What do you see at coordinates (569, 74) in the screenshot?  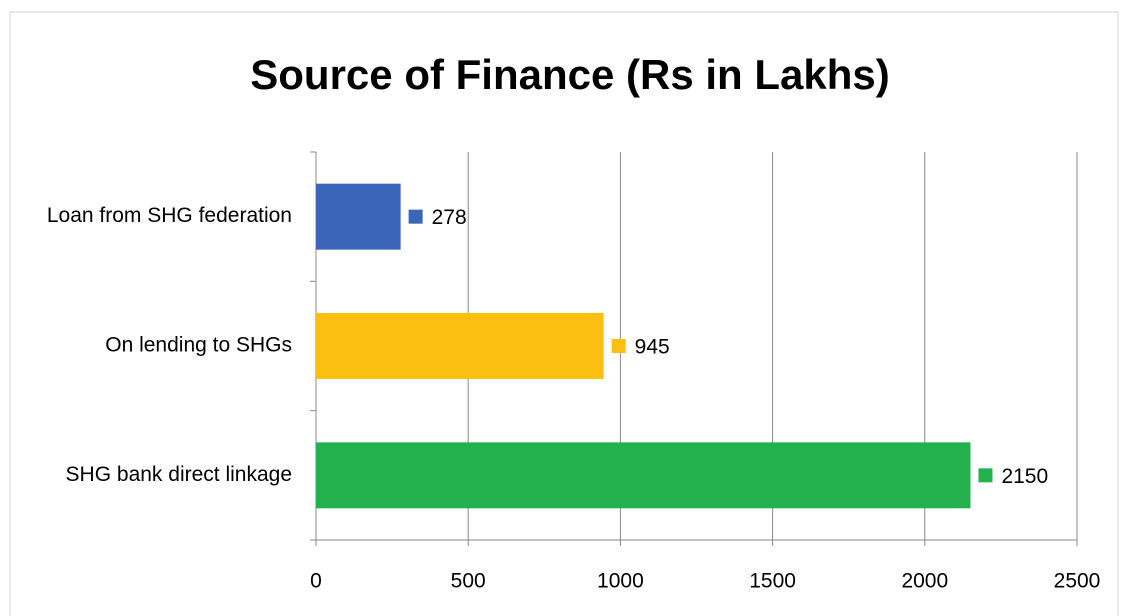 I see `chart-title: Source of Finance (Rs in Lakhs)` at bounding box center [569, 74].